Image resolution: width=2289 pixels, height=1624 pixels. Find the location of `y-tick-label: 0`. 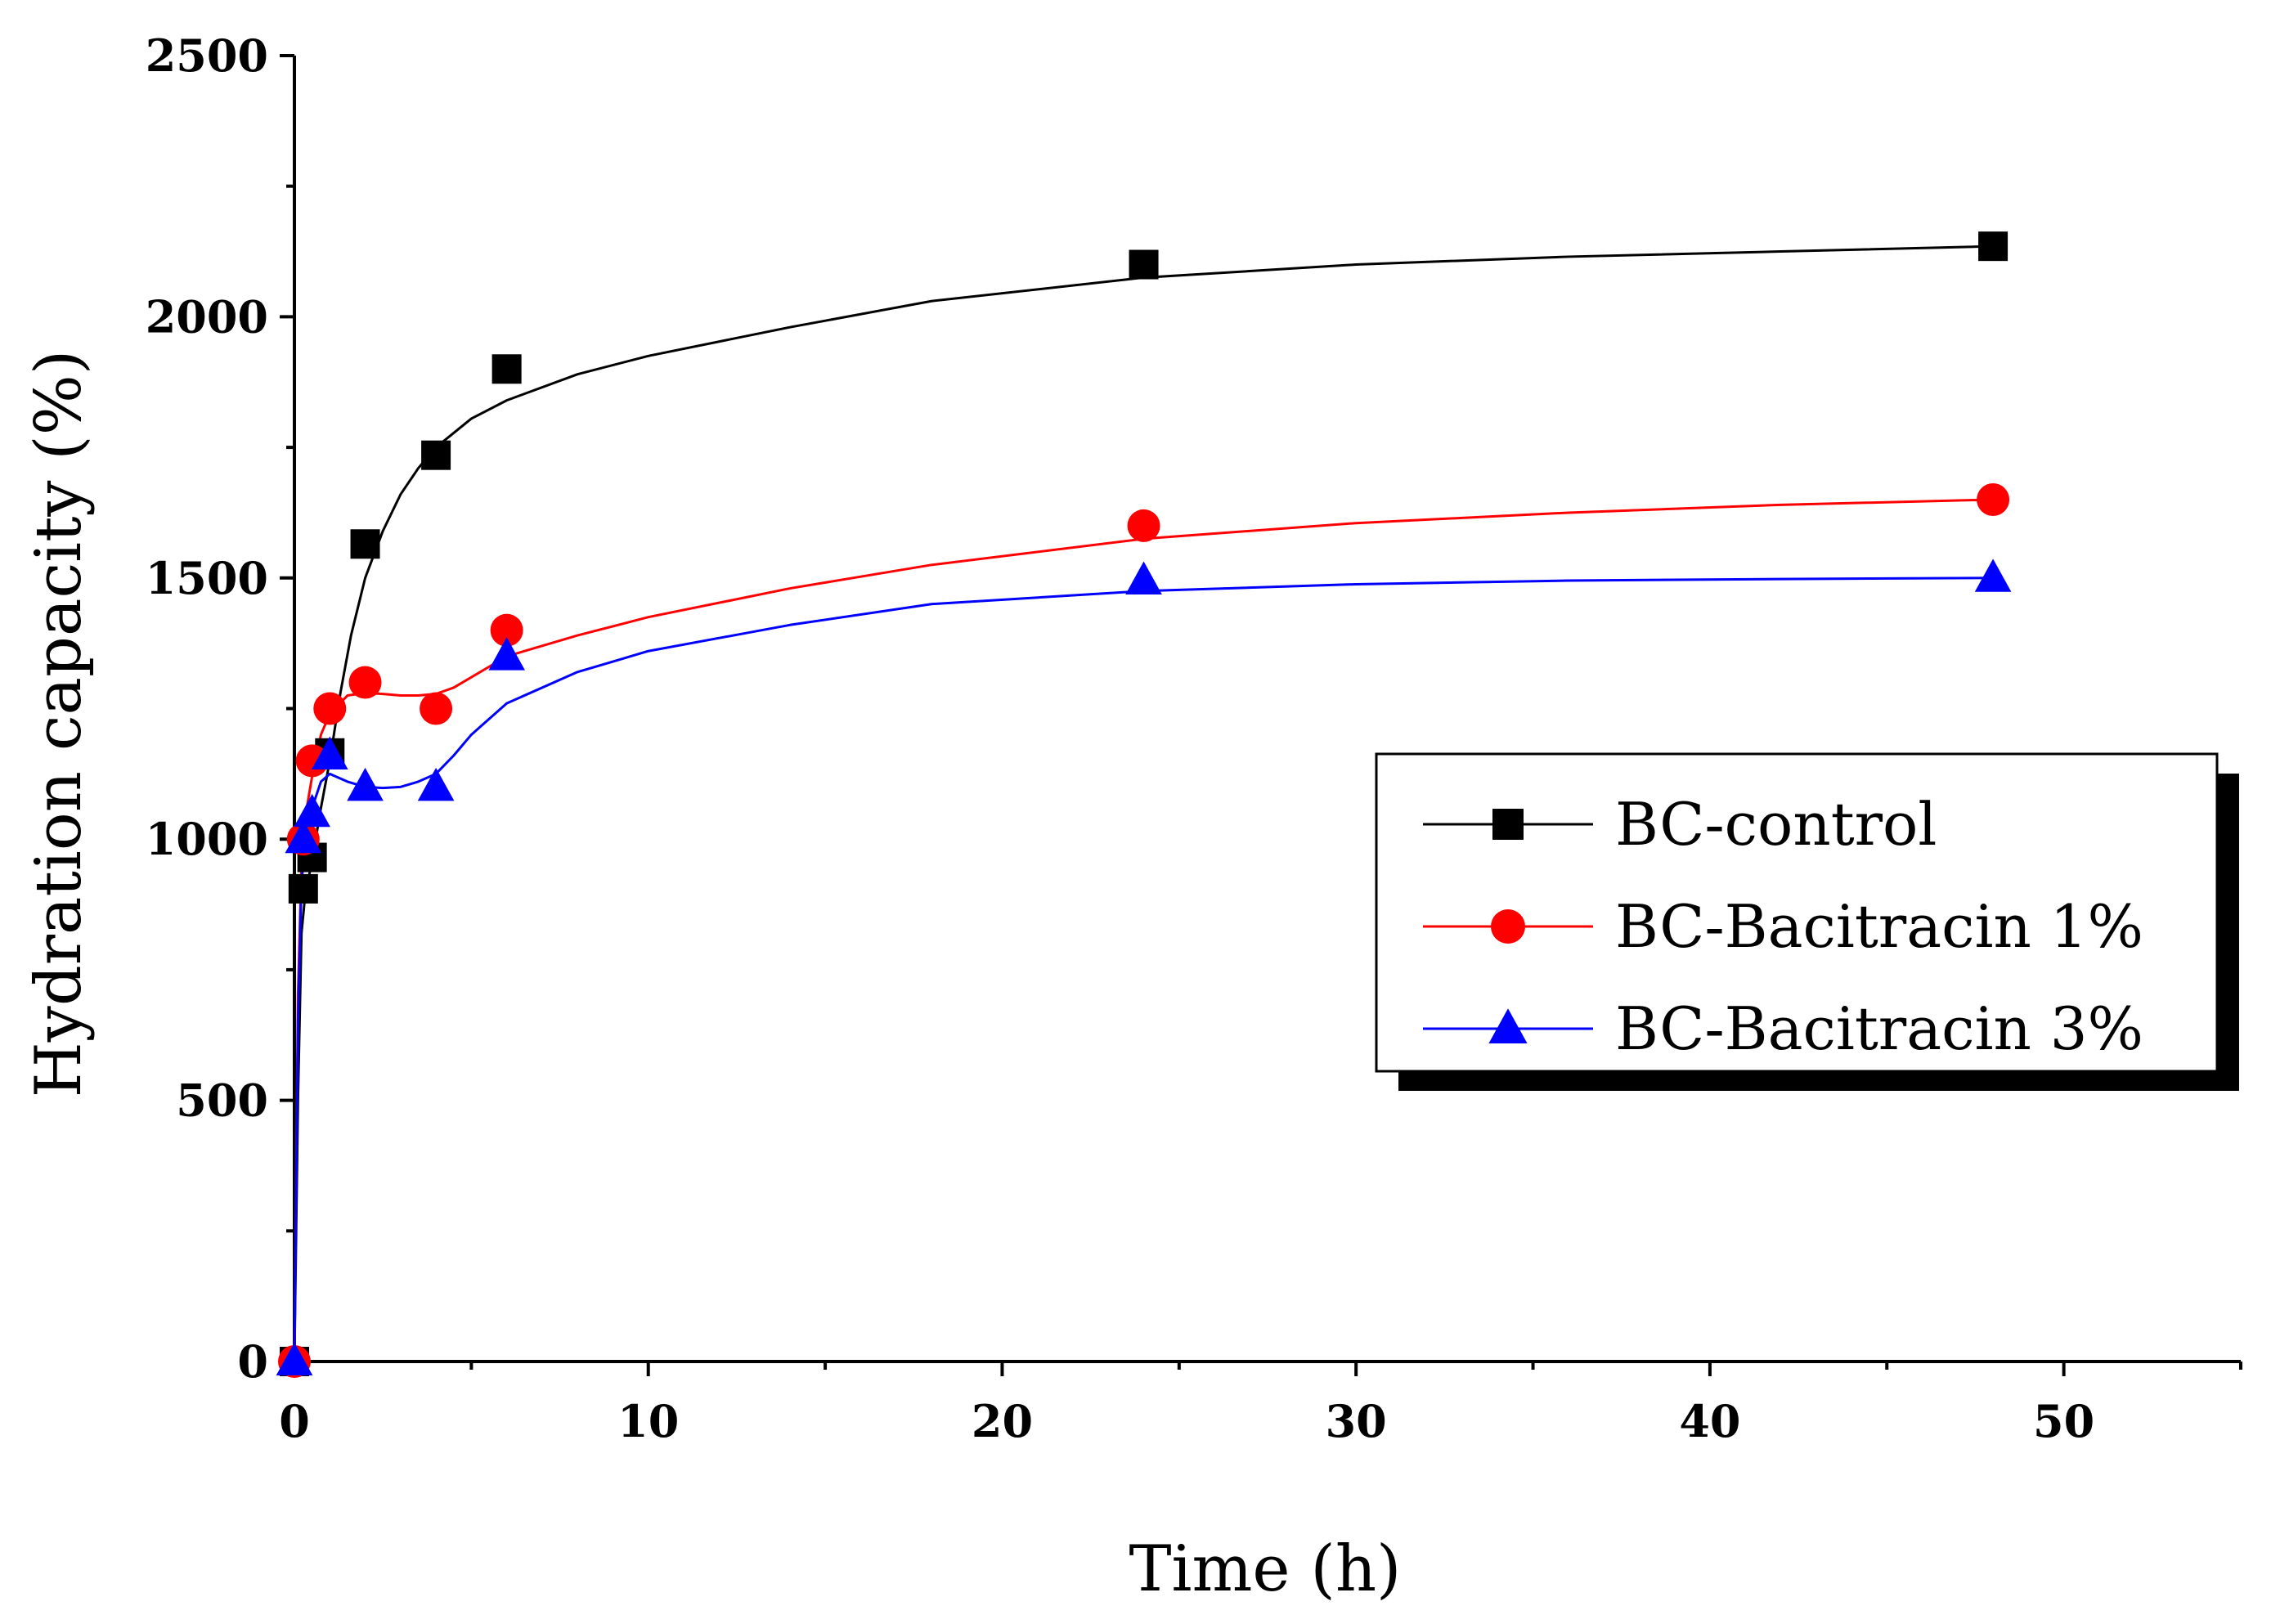

y-tick-label: 0 is located at coordinates (252, 1362).